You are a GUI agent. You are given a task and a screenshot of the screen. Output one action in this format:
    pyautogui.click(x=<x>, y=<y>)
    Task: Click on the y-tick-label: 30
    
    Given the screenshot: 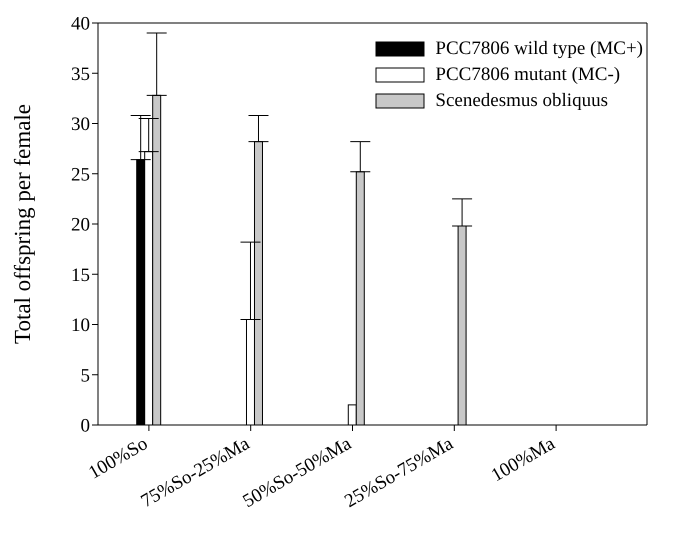 What is the action you would take?
    pyautogui.click(x=80, y=125)
    